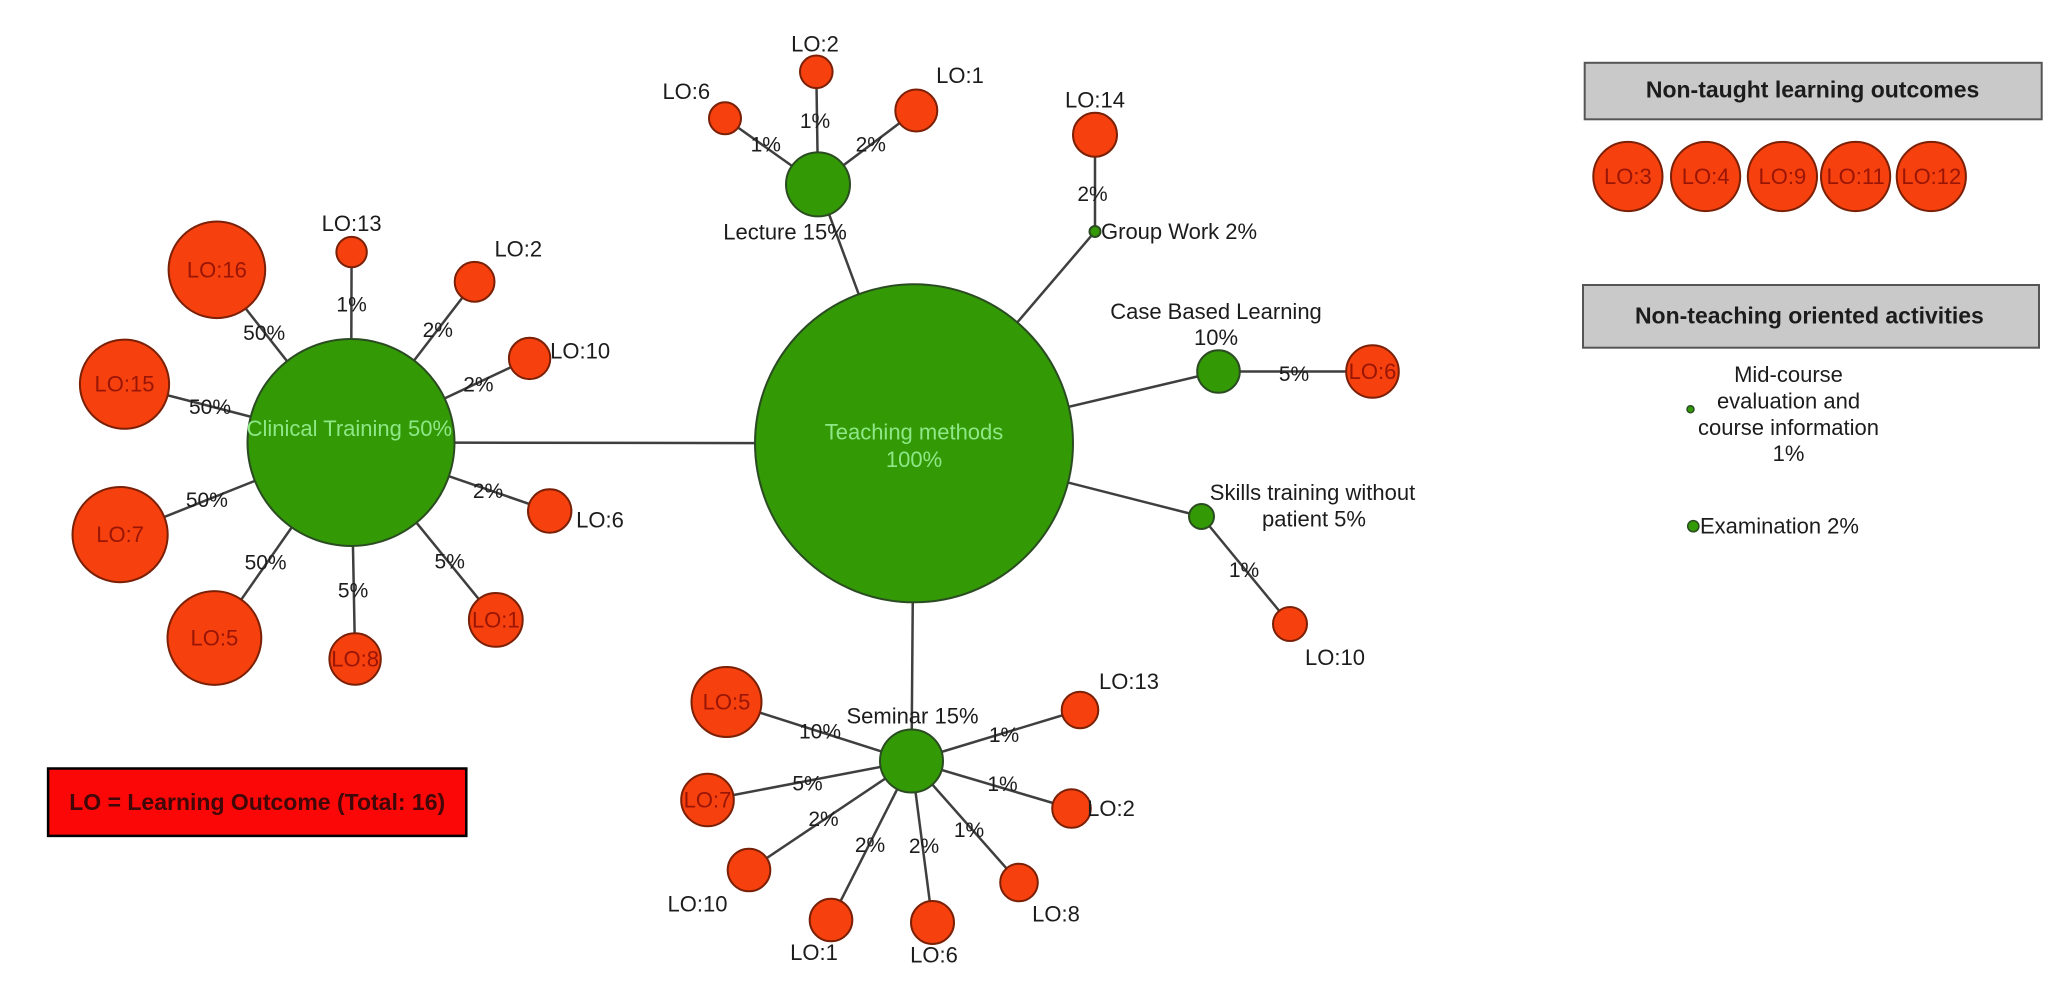 The image size is (2059, 1001). Describe the element at coordinates (1179, 231) in the screenshot. I see `svg-text: Group Work 2%` at that location.